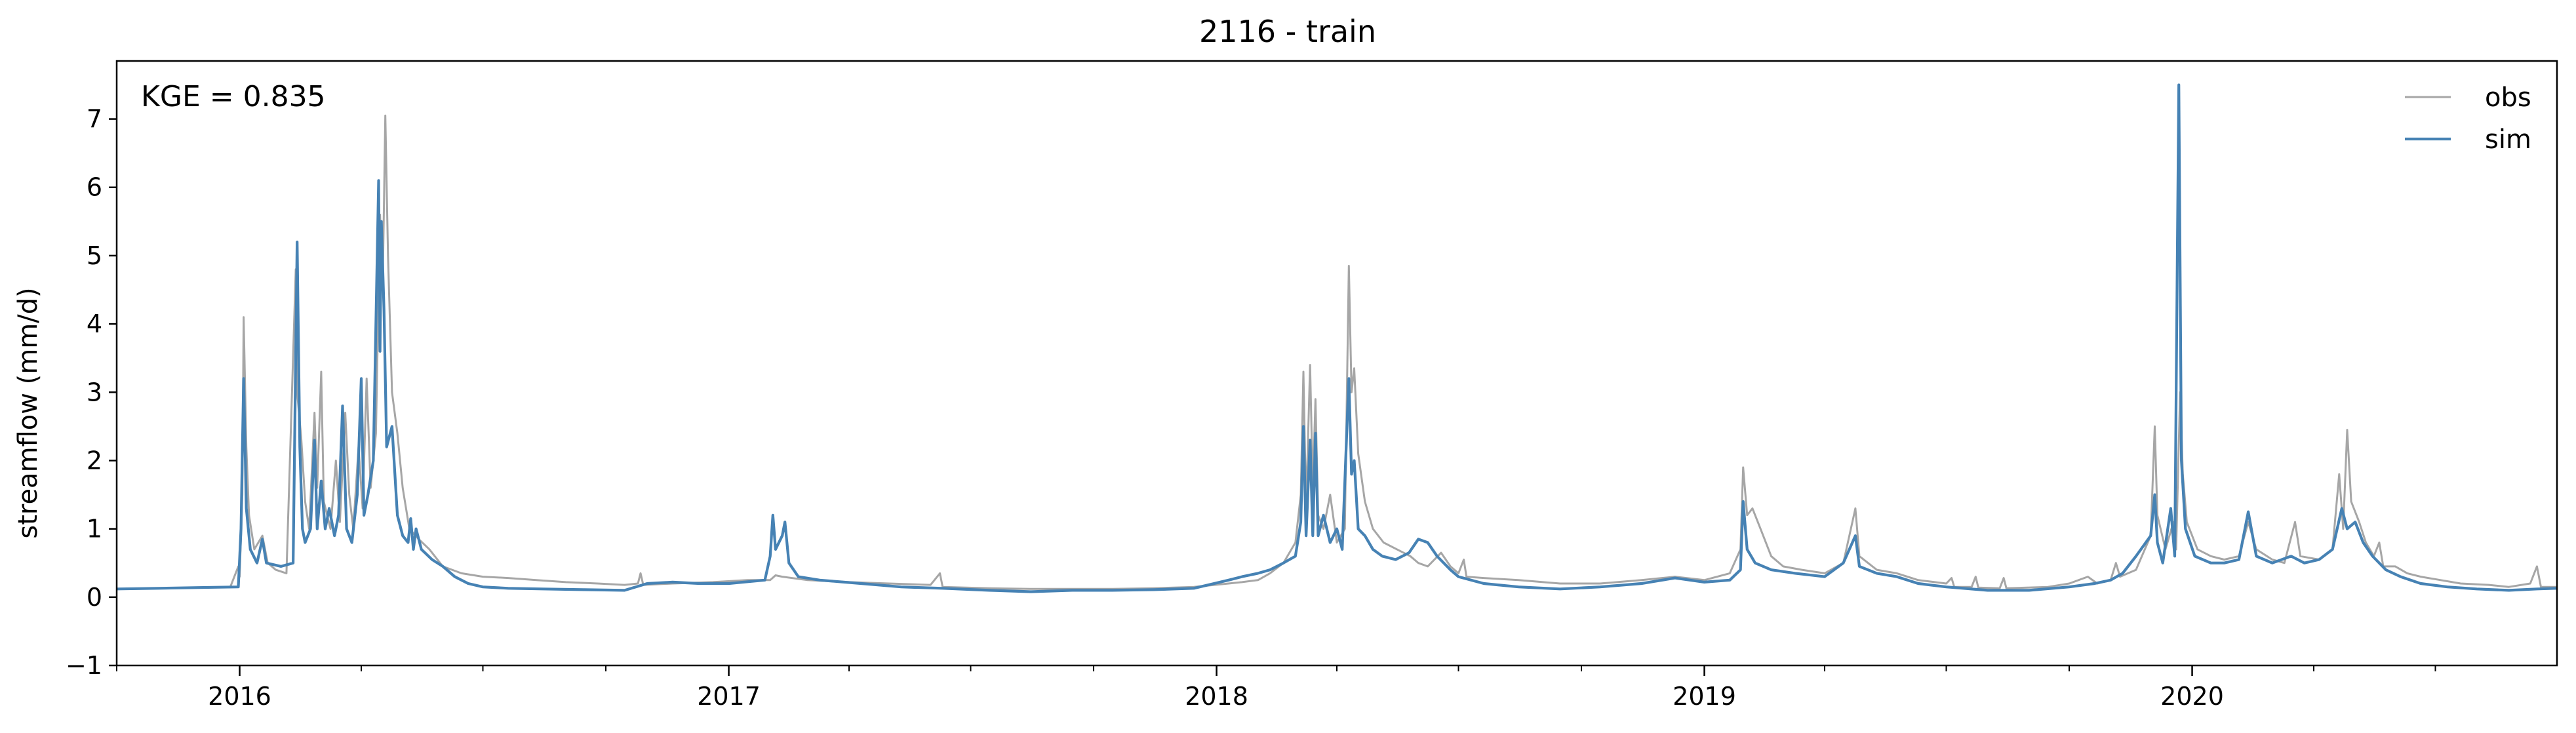 Image resolution: width=2576 pixels, height=733 pixels. Describe the element at coordinates (94, 119) in the screenshot. I see `y-tick-label: 7` at that location.